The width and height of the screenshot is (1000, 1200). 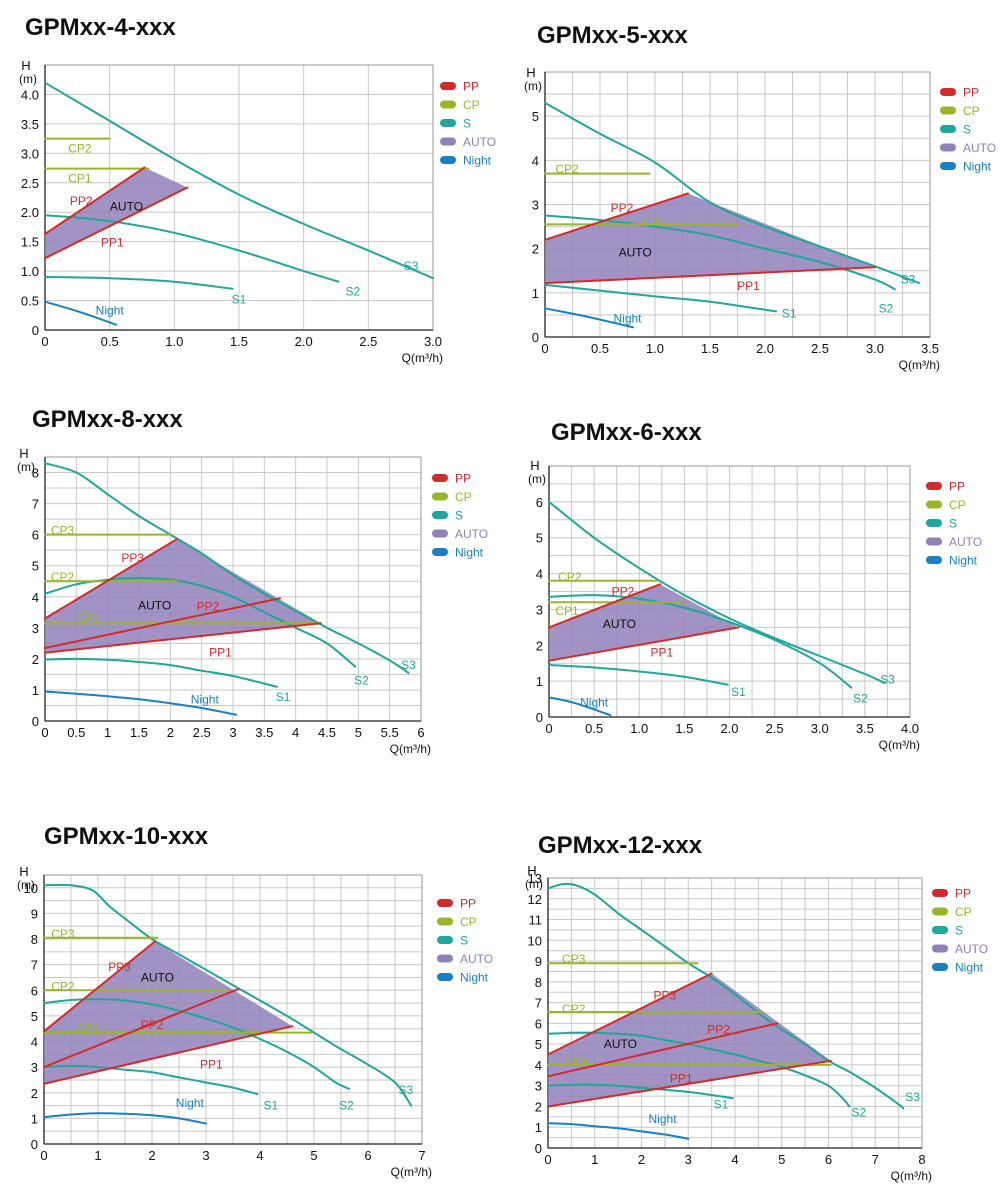 What do you see at coordinates (875, 1159) in the screenshot?
I see `x-tick-label: 7` at bounding box center [875, 1159].